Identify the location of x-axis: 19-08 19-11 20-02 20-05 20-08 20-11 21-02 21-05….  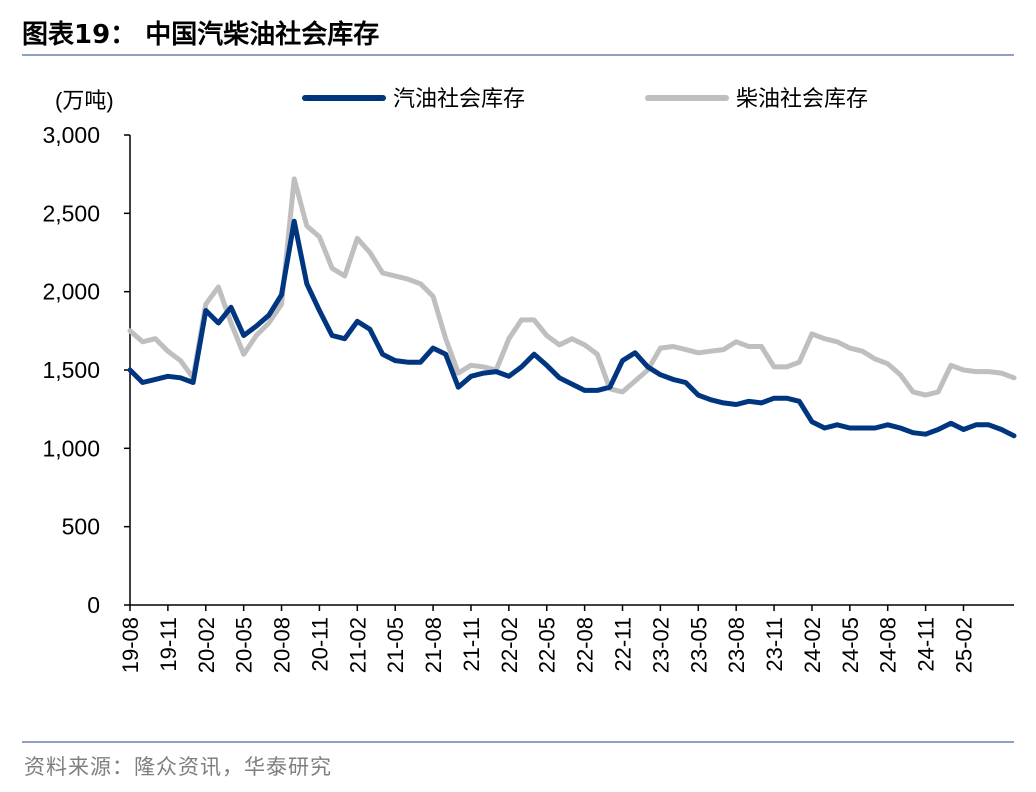
(566, 638).